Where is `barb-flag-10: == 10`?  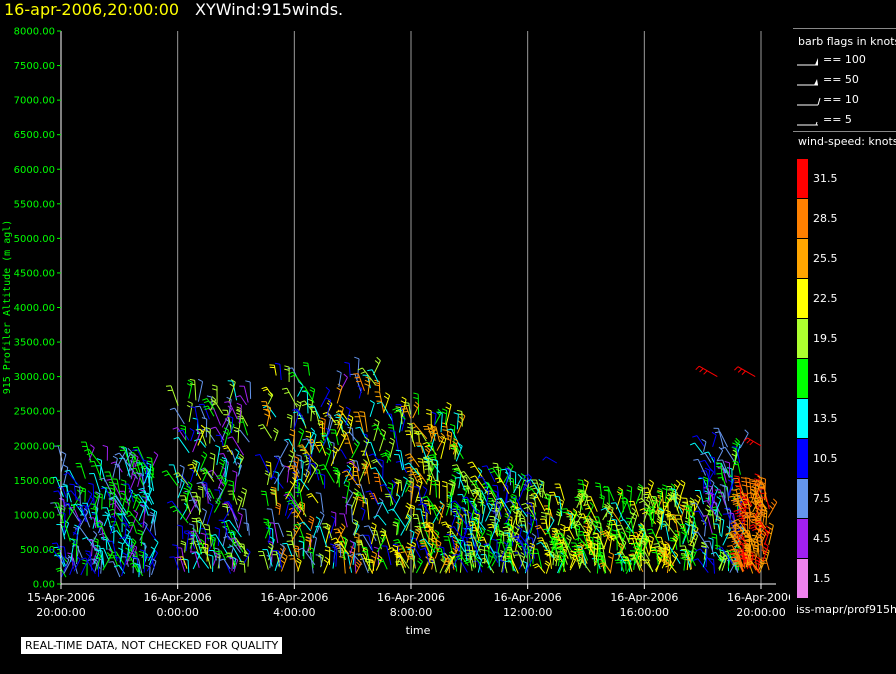
barb-flag-10: == 10 is located at coordinates (846, 100).